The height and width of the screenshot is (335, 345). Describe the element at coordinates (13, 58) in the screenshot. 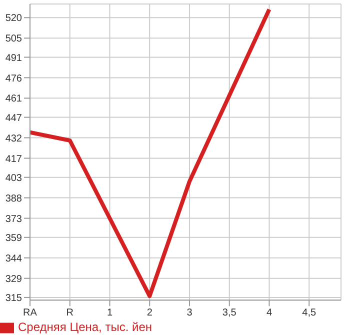

I see `y-tick-label: 491` at that location.